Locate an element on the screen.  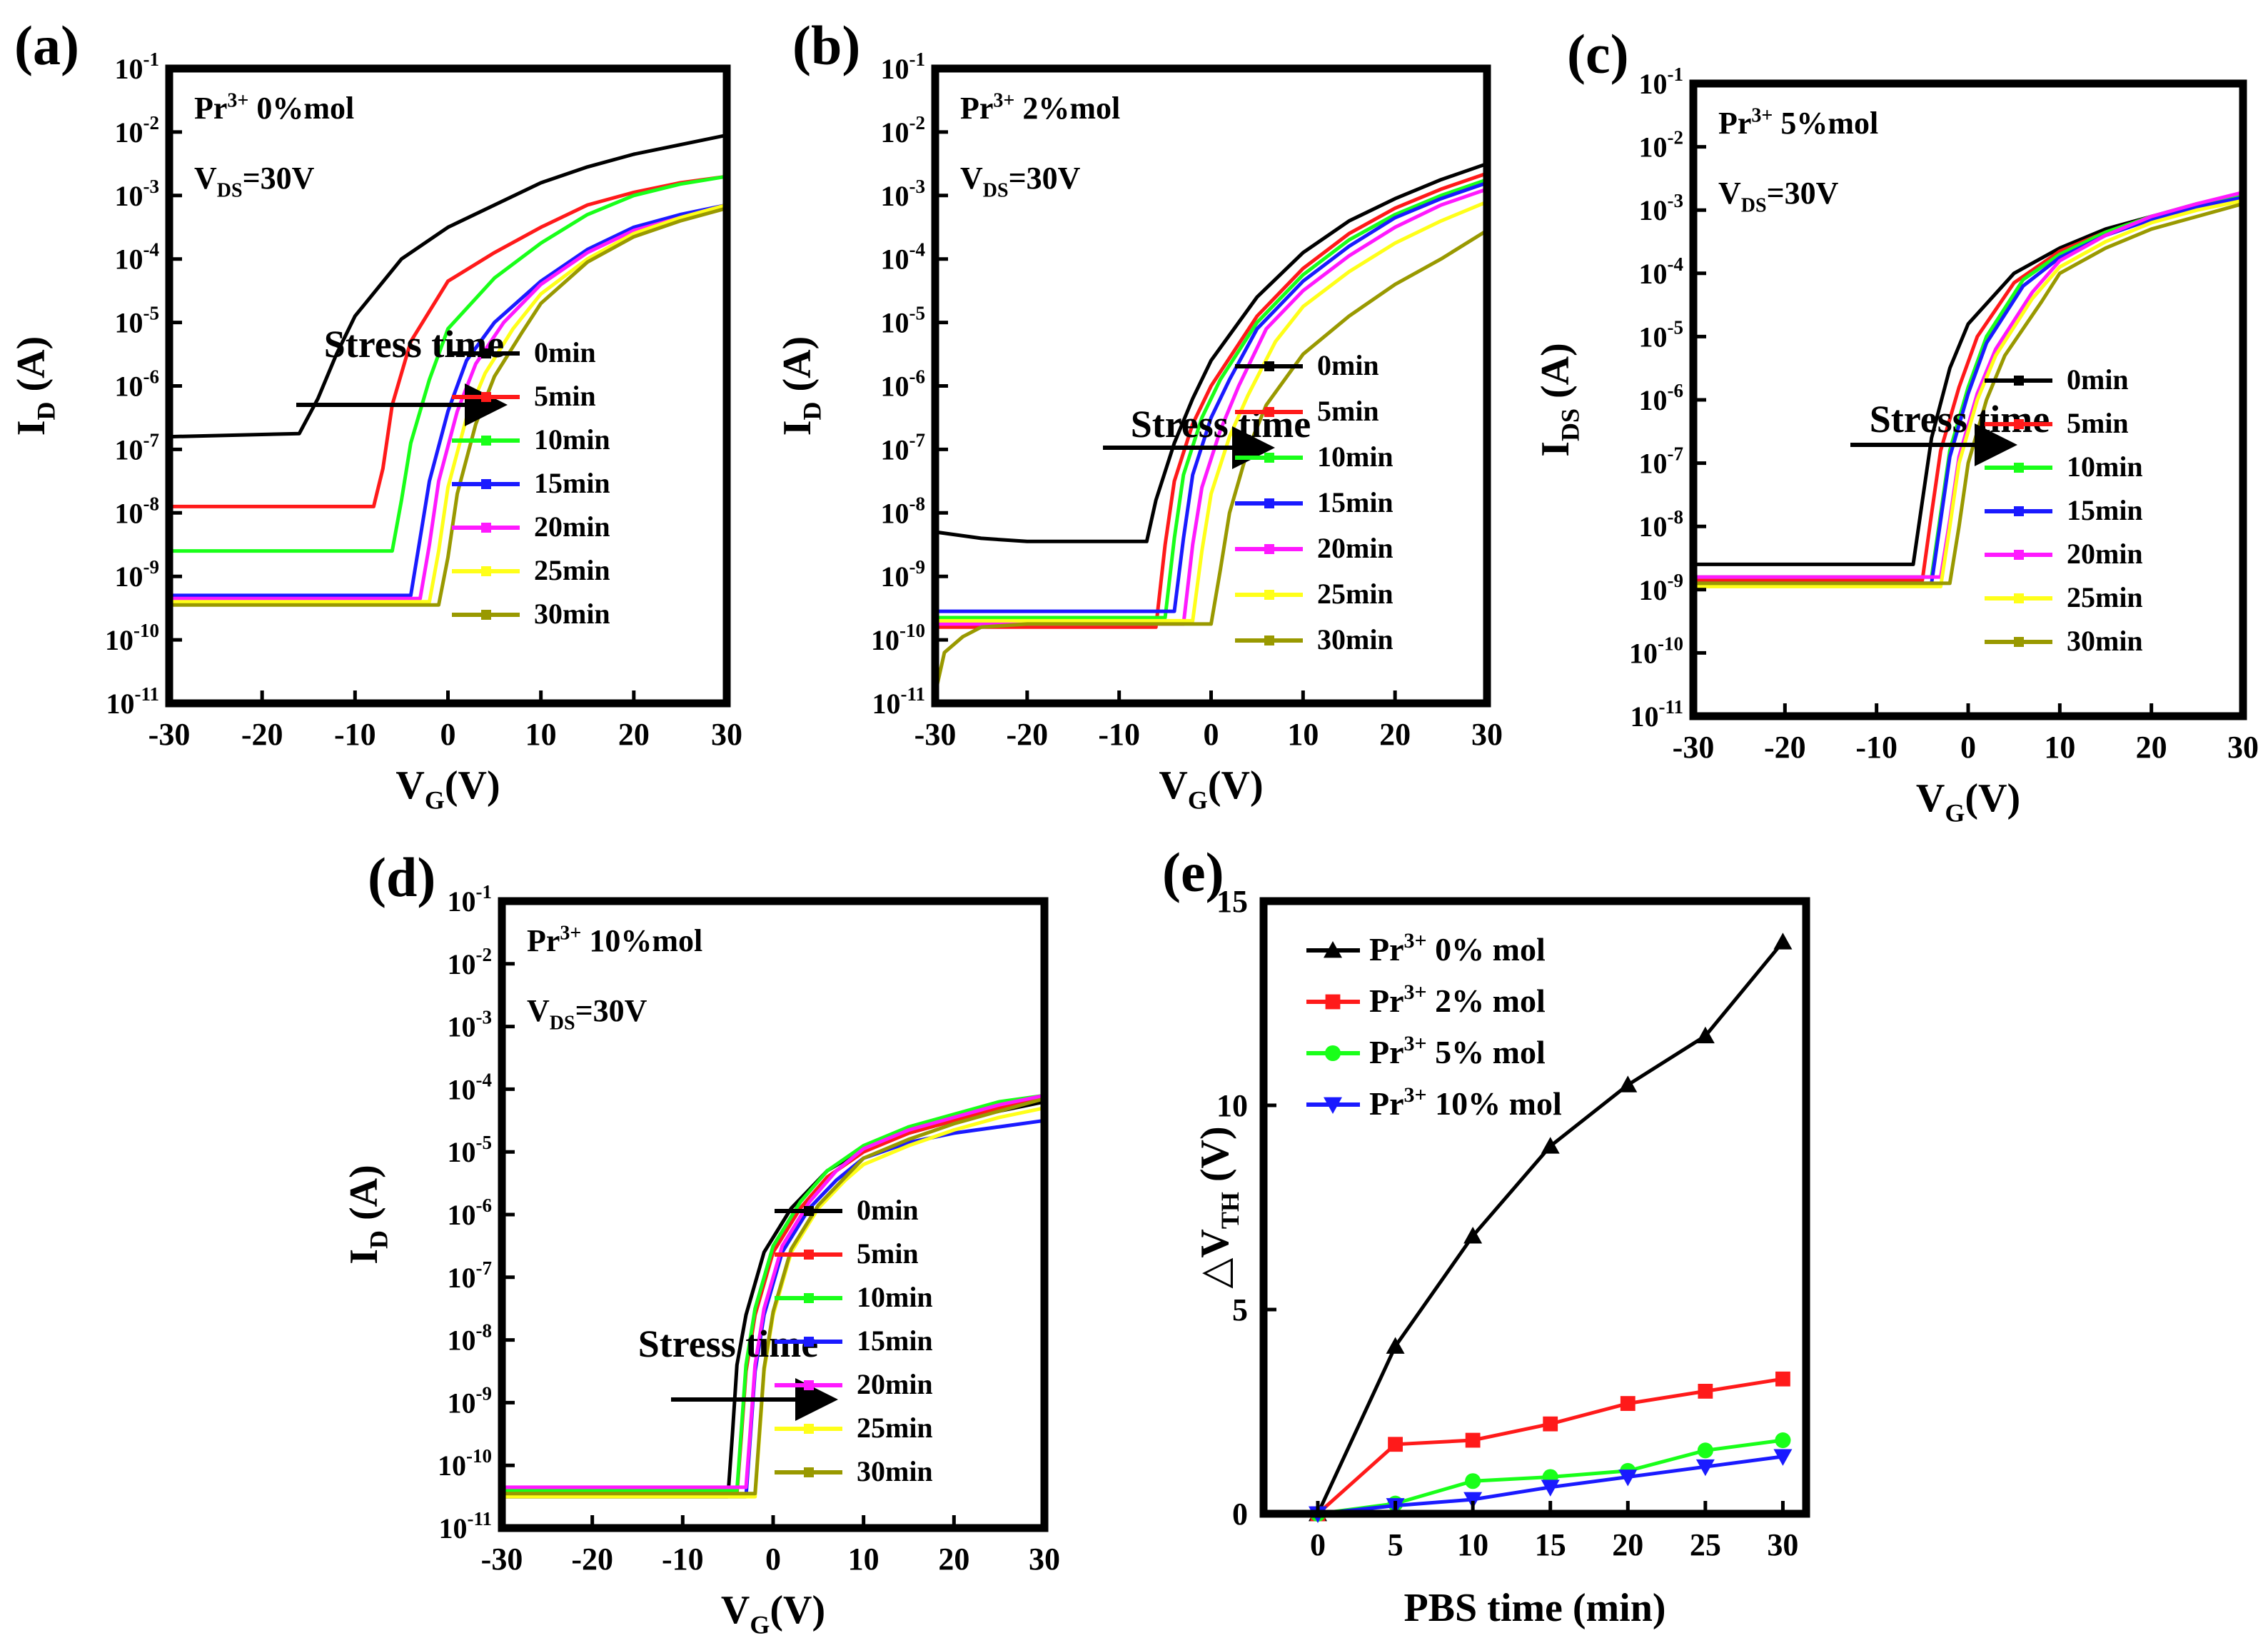
stress-time-label: Stress time is located at coordinates (1221, 424).